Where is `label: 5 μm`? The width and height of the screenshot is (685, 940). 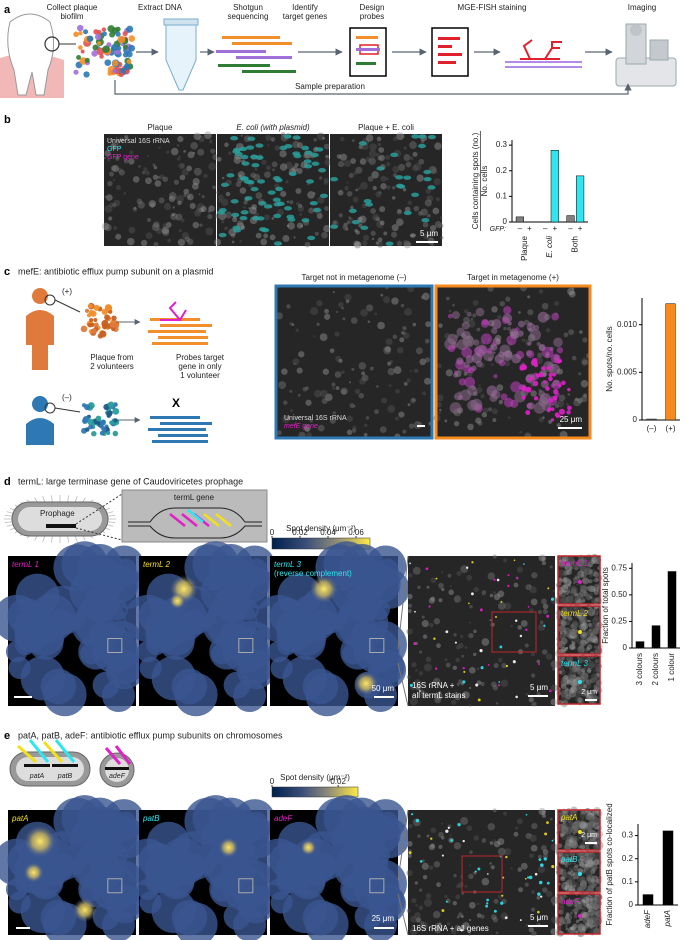 label: 5 μm is located at coordinates (539, 687).